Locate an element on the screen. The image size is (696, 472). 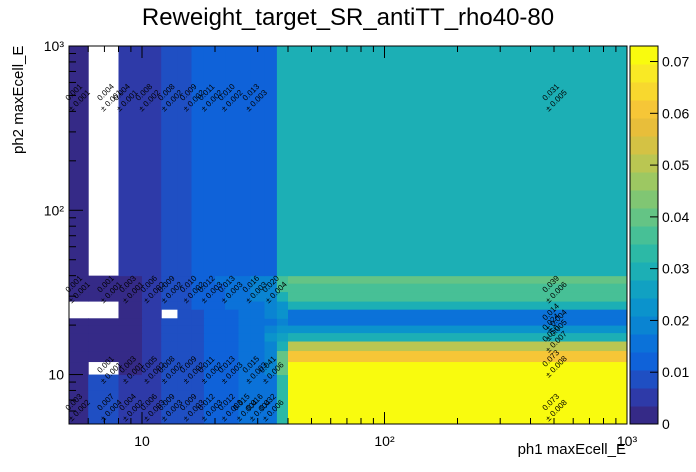
colorbar-tick-label: 0.04 is located at coordinates (675, 217).